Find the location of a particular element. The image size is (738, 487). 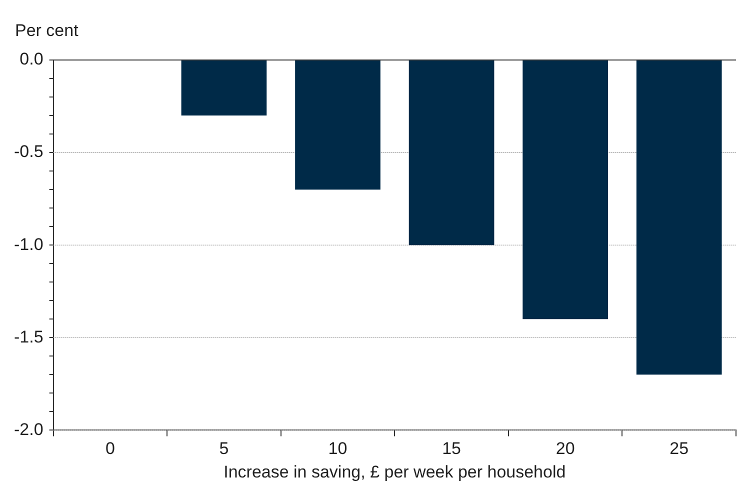

x-tick-label: 25 is located at coordinates (679, 448).